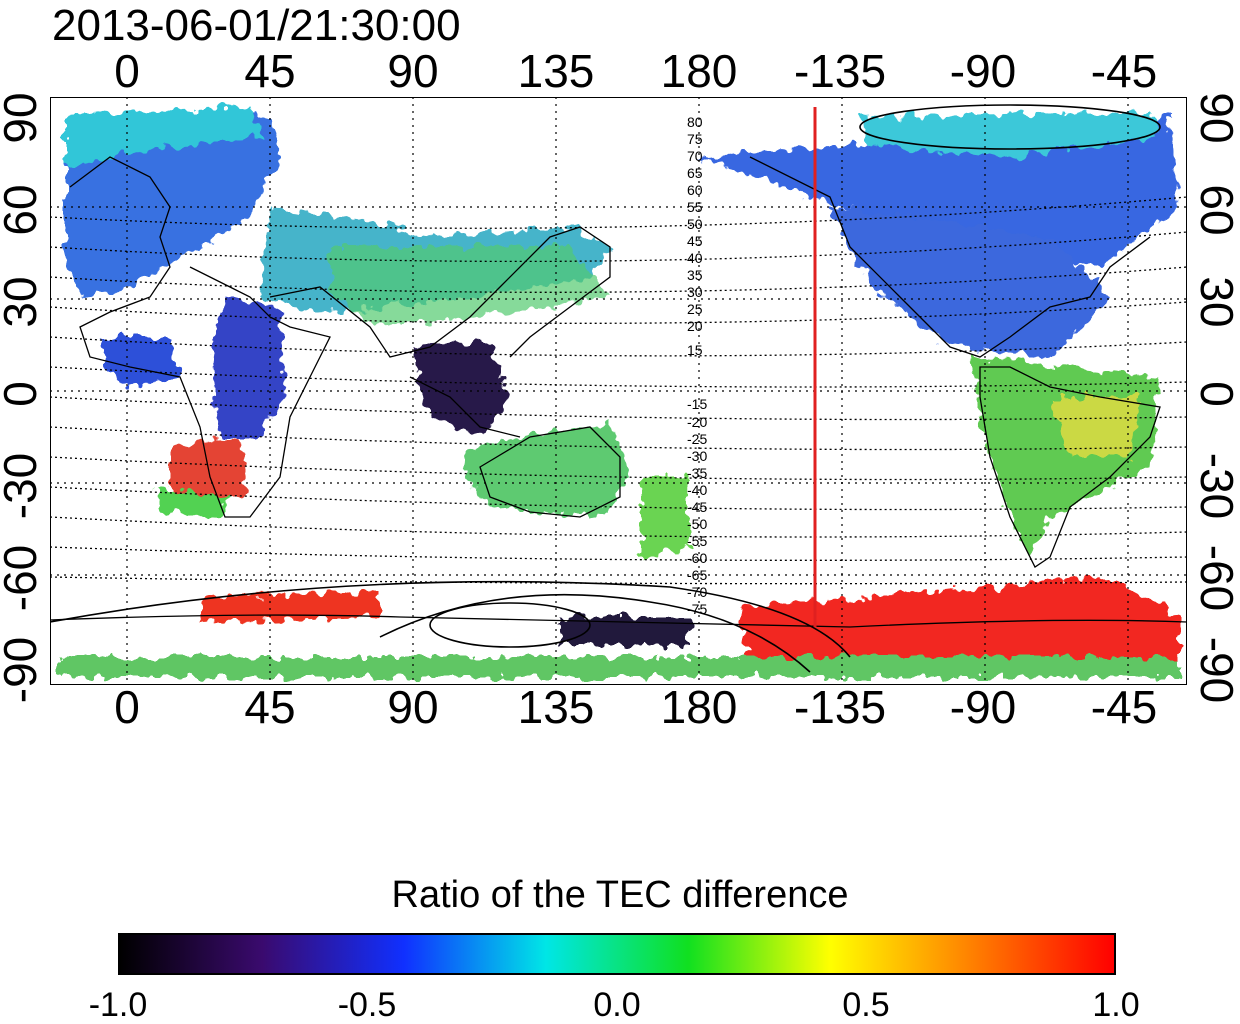 The width and height of the screenshot is (1240, 1024). What do you see at coordinates (697, 524) in the screenshot?
I see `contour-label: -50` at bounding box center [697, 524].